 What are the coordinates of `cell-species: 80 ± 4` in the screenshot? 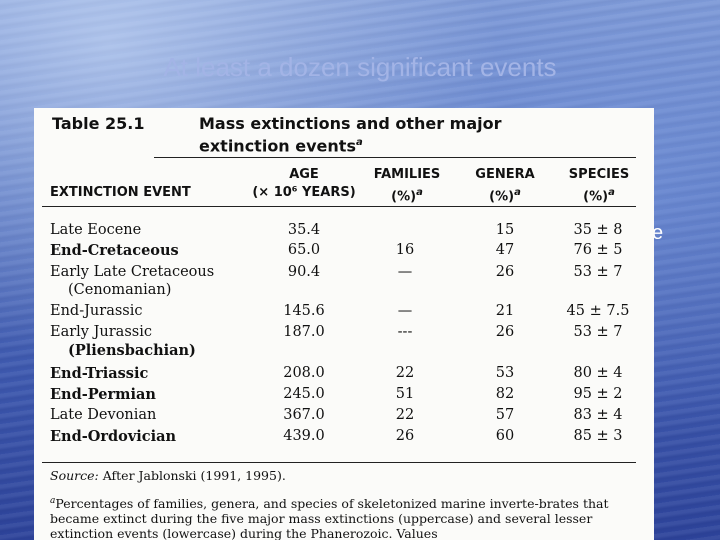 It's located at (598, 373).